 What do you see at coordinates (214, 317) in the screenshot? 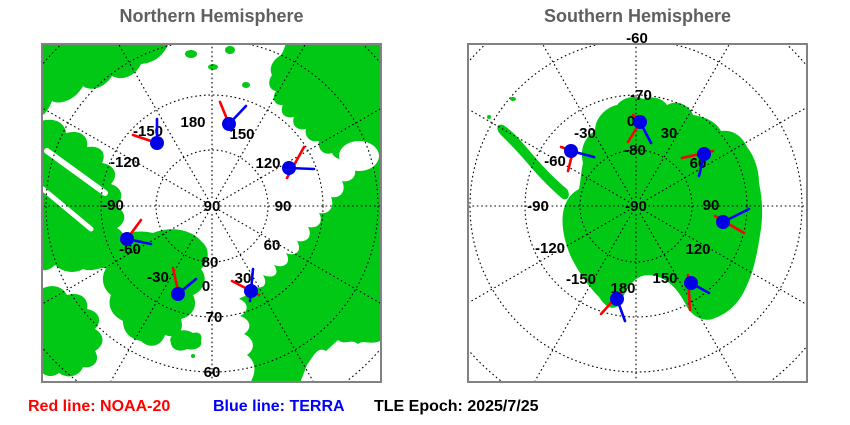
I see `graticule-label: 70` at bounding box center [214, 317].